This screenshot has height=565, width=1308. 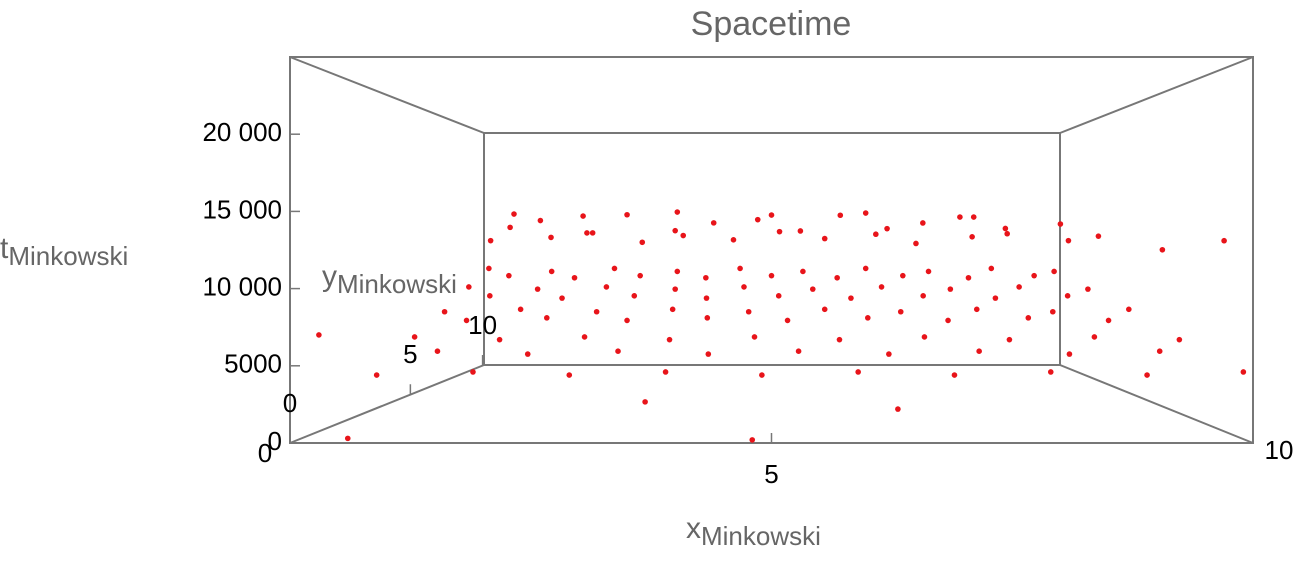 I want to click on y-tick-label: 0, so click(x=290, y=403).